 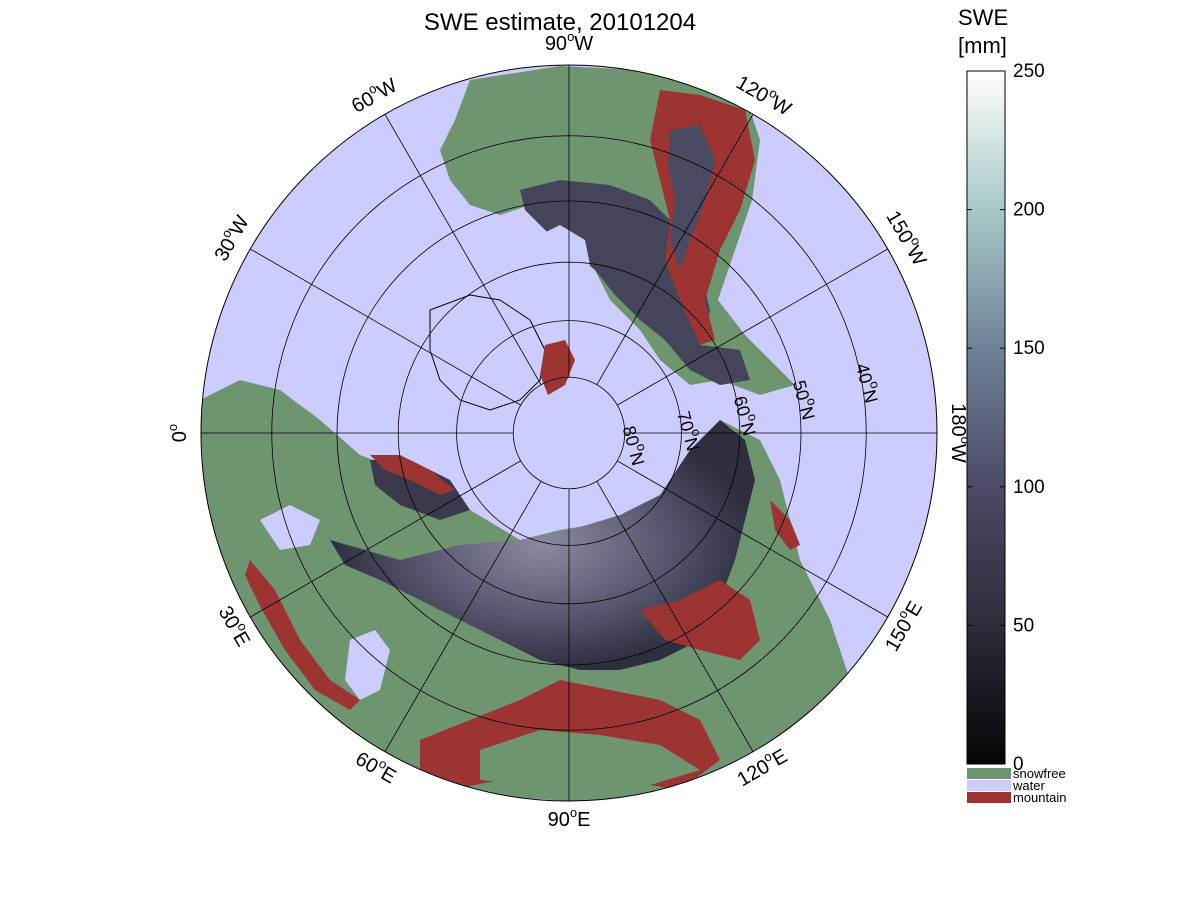 What do you see at coordinates (1039, 797) in the screenshot?
I see `category-label-mountain: mountain` at bounding box center [1039, 797].